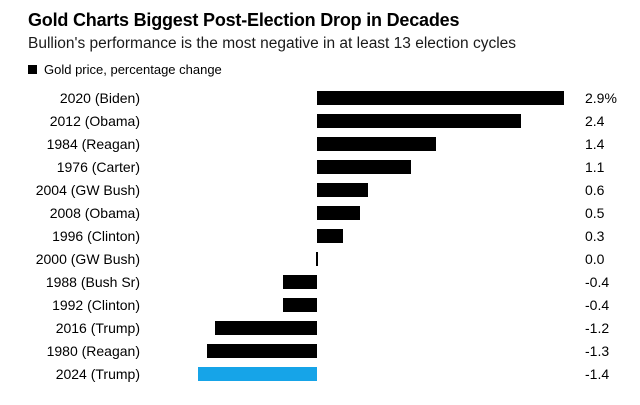 The width and height of the screenshot is (640, 405). I want to click on chart-row: 1980 (Reagan) -1.3, so click(320, 351).